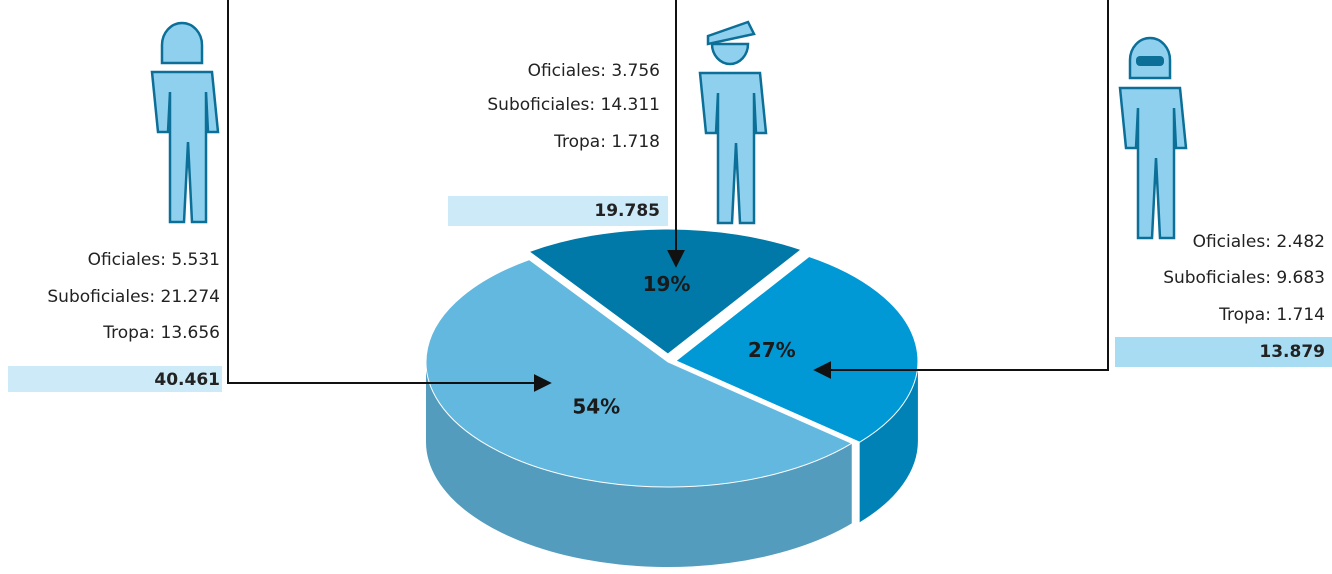  I want to click on breakdown-line: Oficiales: 2.482, so click(1259, 242).